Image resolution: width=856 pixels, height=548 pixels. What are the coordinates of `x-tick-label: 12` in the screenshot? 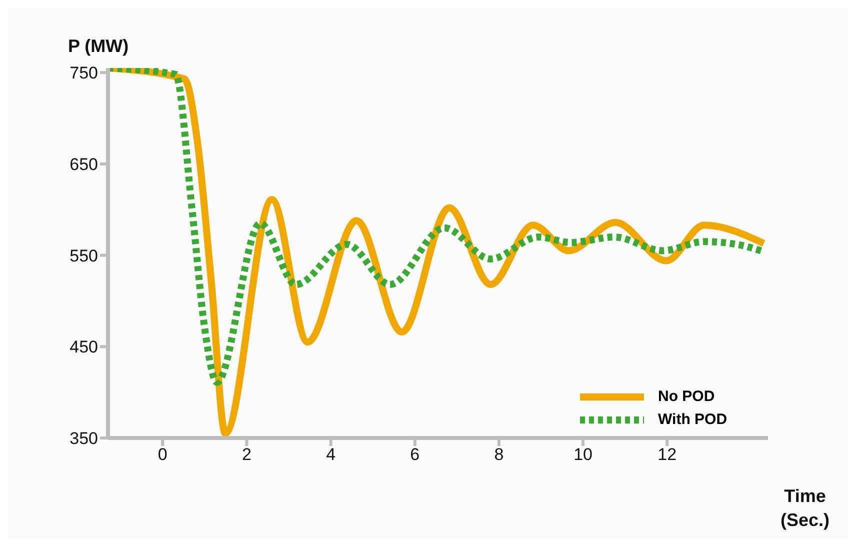 It's located at (667, 454).